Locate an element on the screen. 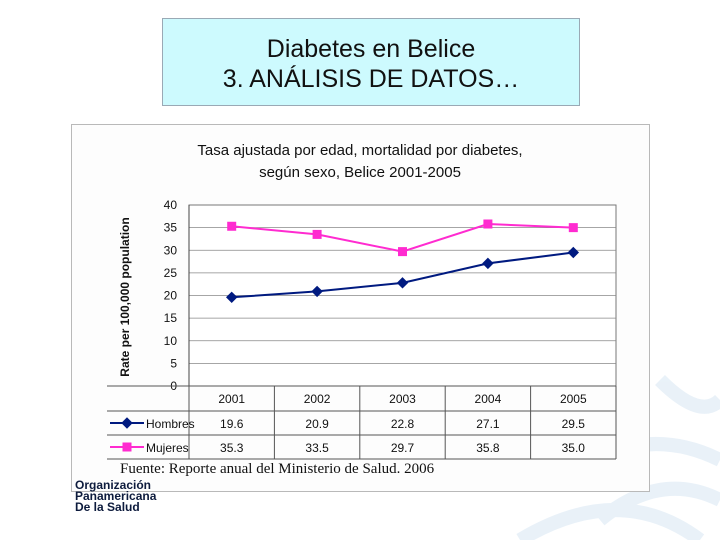 Image resolution: width=720 pixels, height=540 pixels. data-table-value-mujeres: 29.7 is located at coordinates (403, 448).